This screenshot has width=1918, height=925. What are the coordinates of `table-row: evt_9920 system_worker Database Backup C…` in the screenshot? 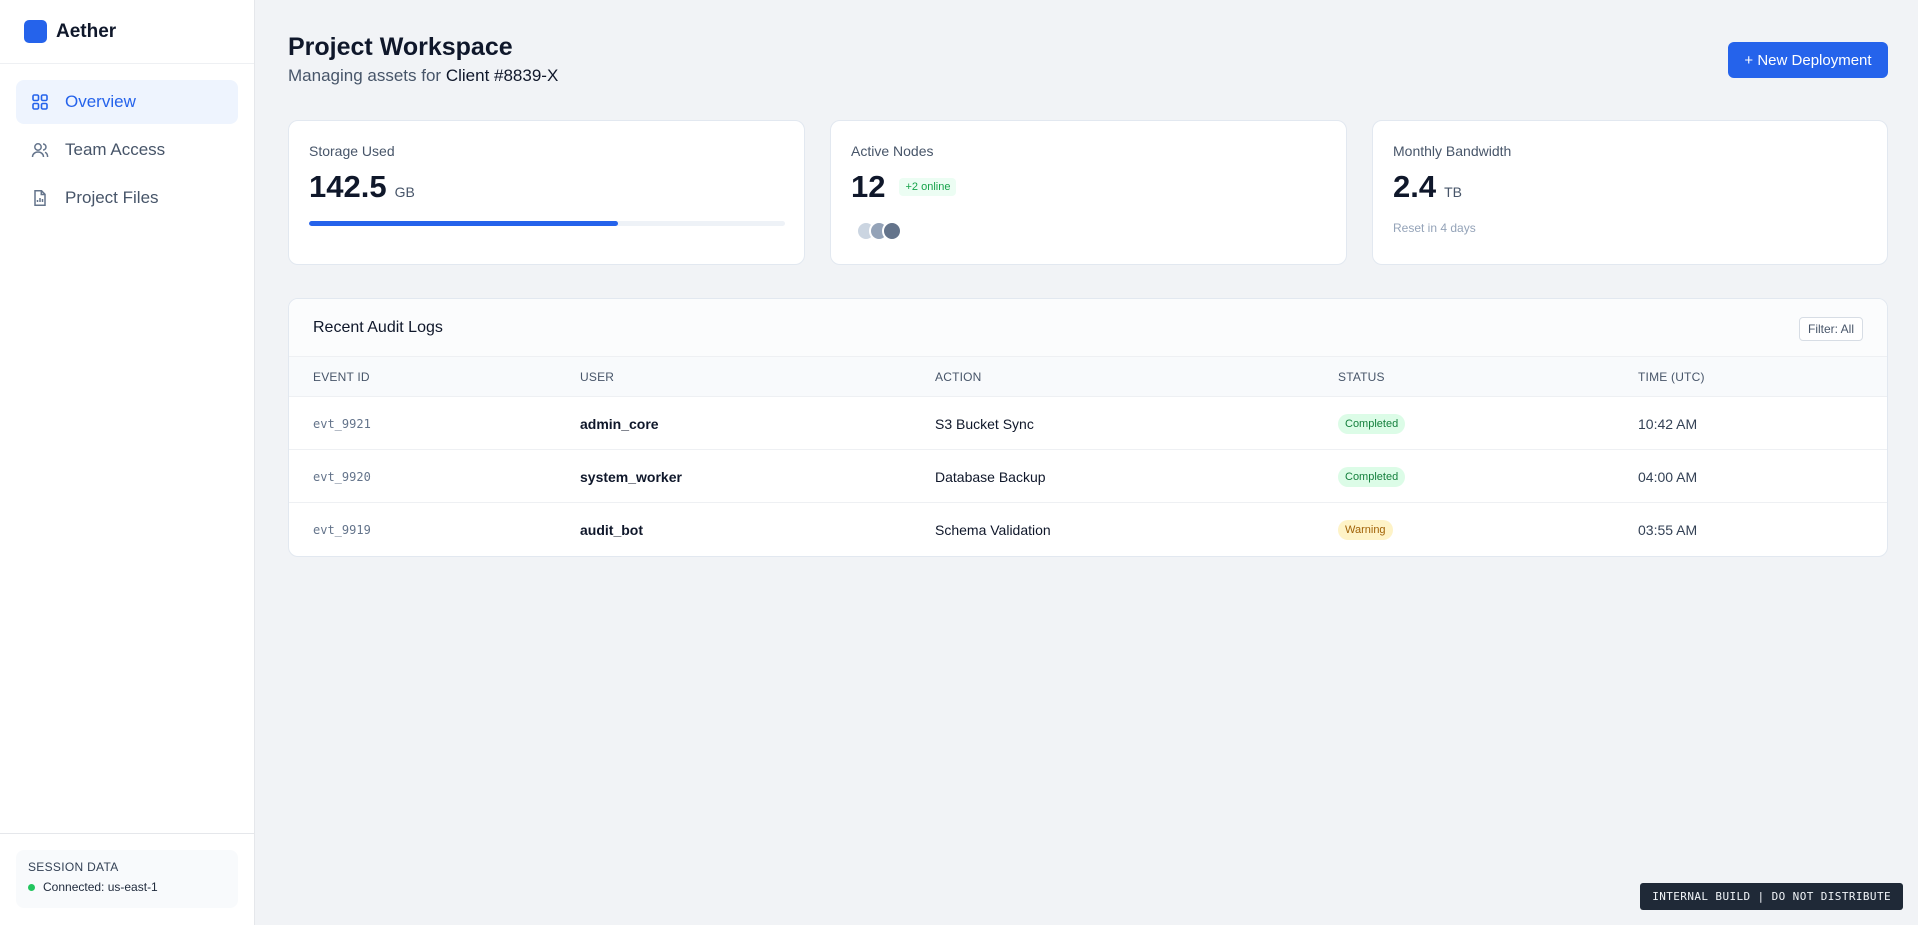 It's located at (1088, 476).